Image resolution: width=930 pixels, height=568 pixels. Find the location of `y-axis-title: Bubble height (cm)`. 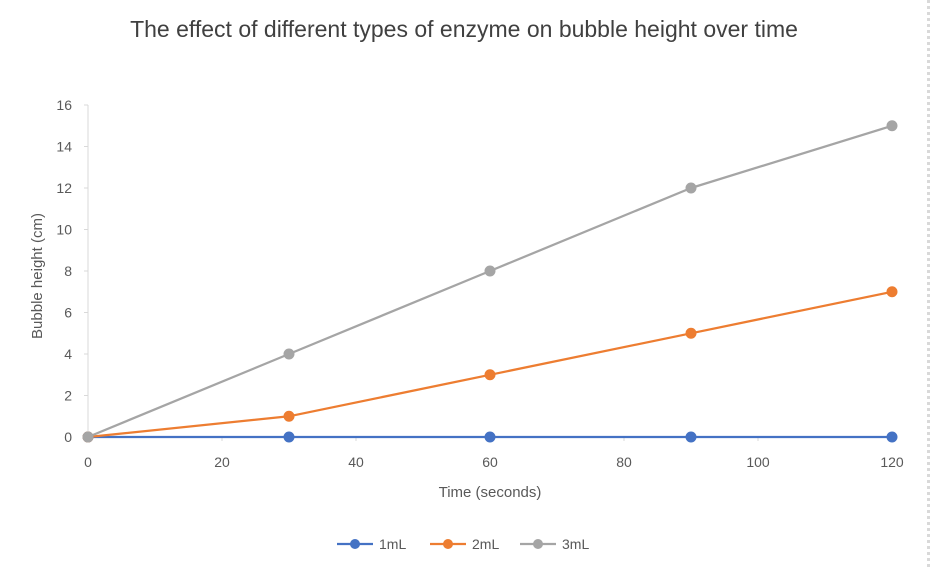

y-axis-title: Bubble height (cm) is located at coordinates (37, 276).